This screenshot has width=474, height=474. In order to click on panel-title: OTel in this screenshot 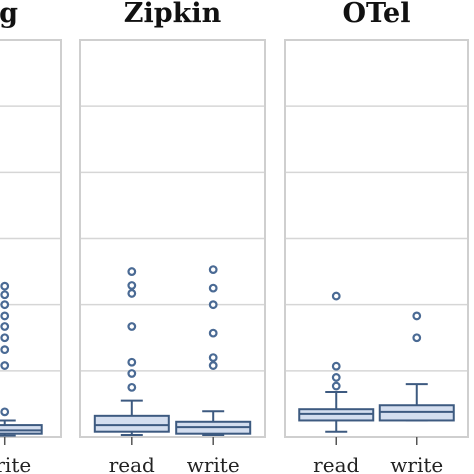, I will do `click(377, 14)`.